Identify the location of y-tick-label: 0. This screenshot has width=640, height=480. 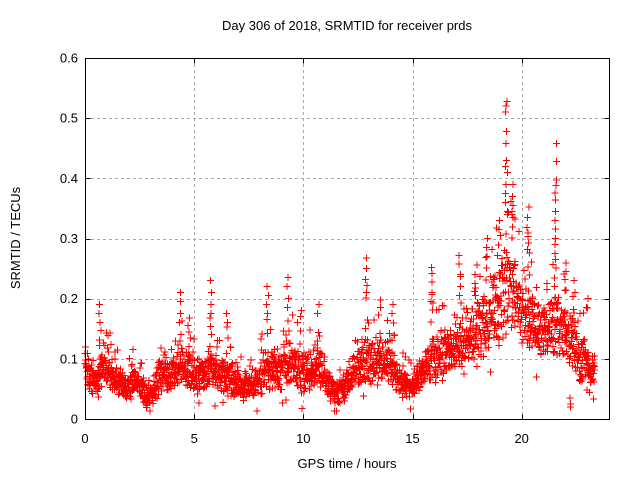
(74, 419).